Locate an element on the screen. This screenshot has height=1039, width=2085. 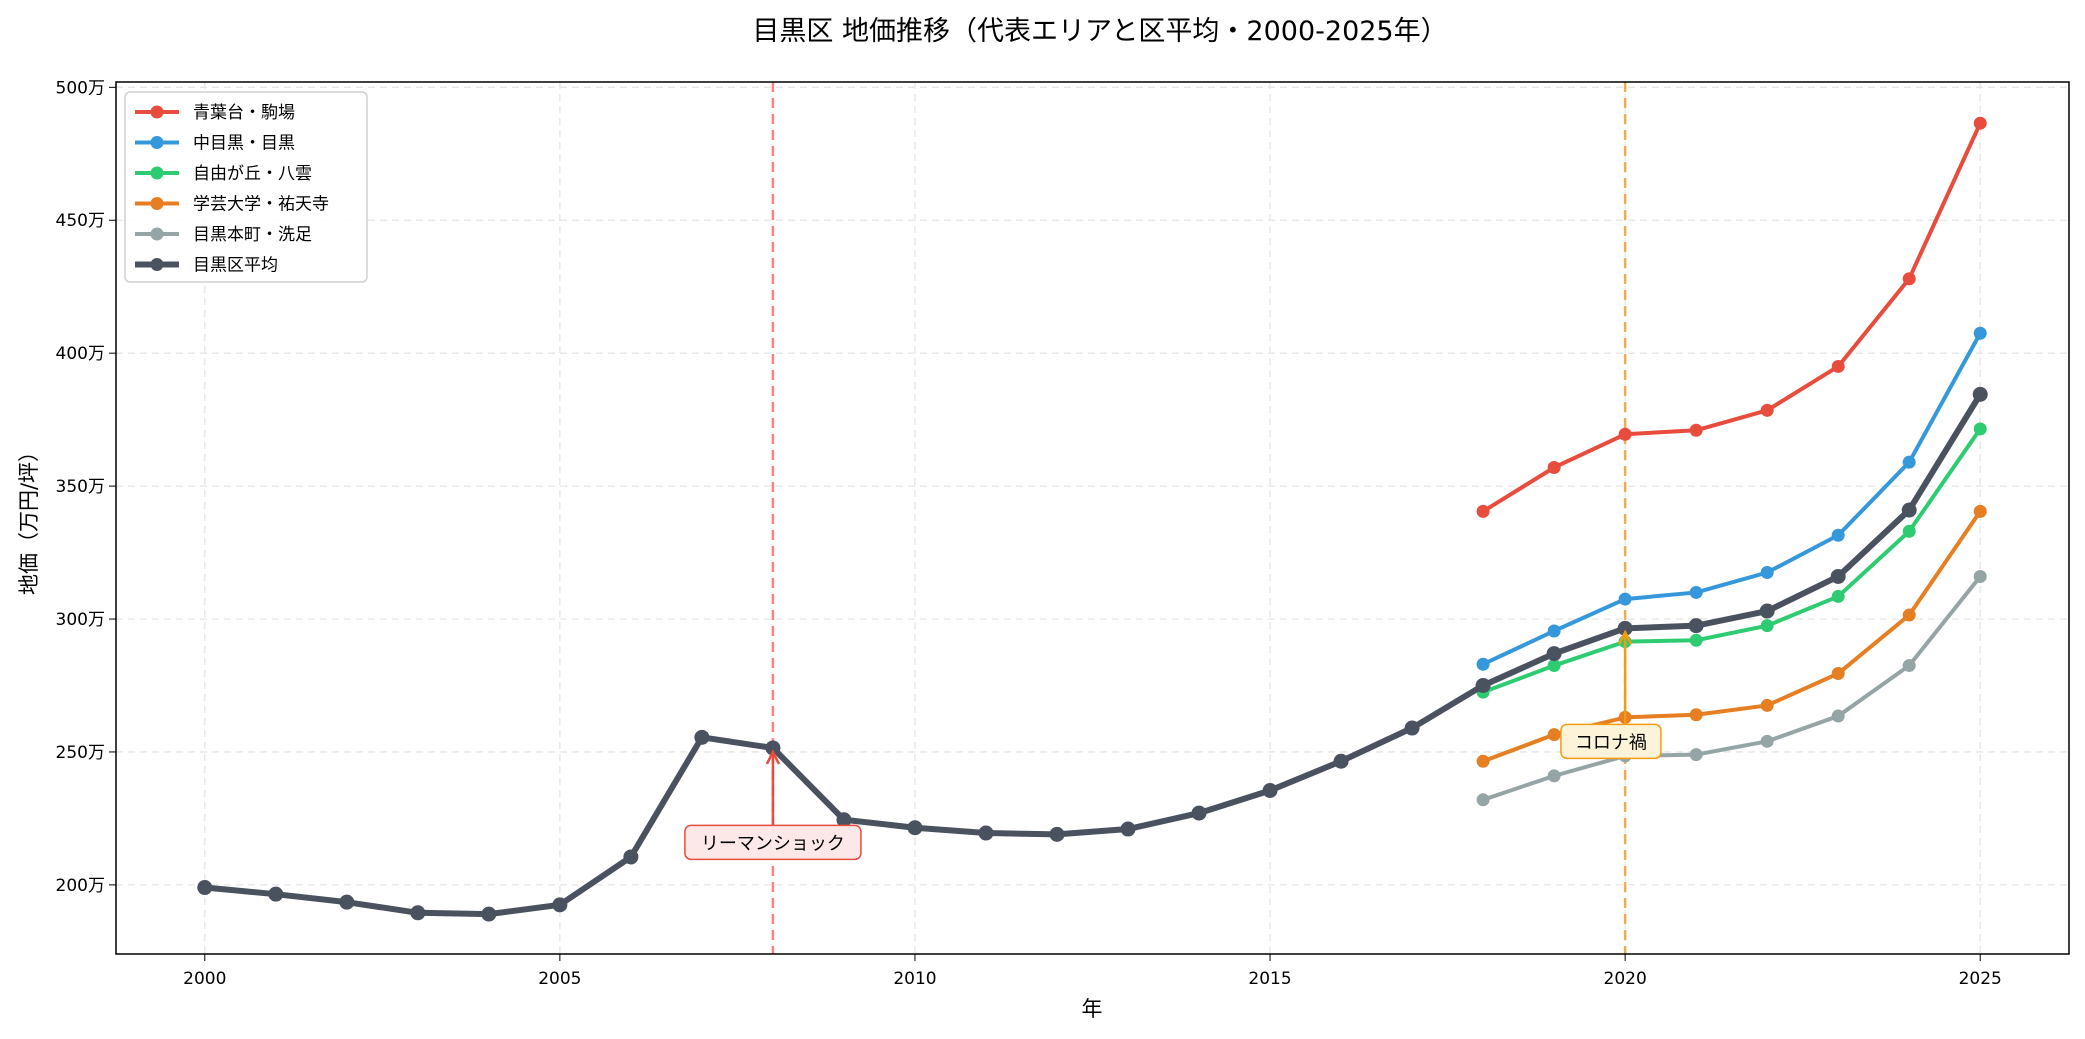
legend-label: 中目黒・目黒 is located at coordinates (244, 144).